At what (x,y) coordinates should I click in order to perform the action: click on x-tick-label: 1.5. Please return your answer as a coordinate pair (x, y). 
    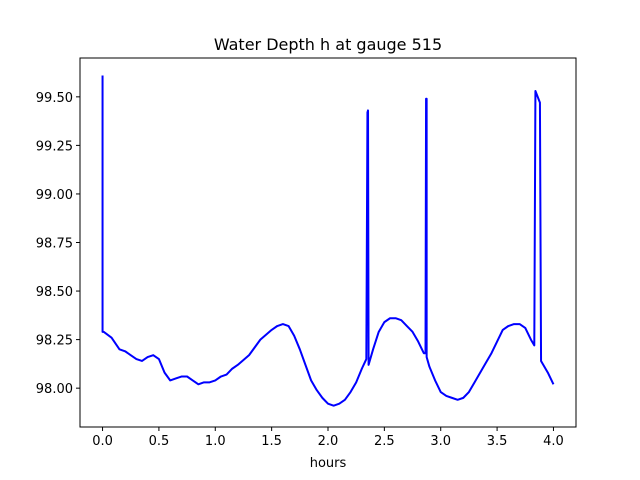
    Looking at the image, I should click on (271, 441).